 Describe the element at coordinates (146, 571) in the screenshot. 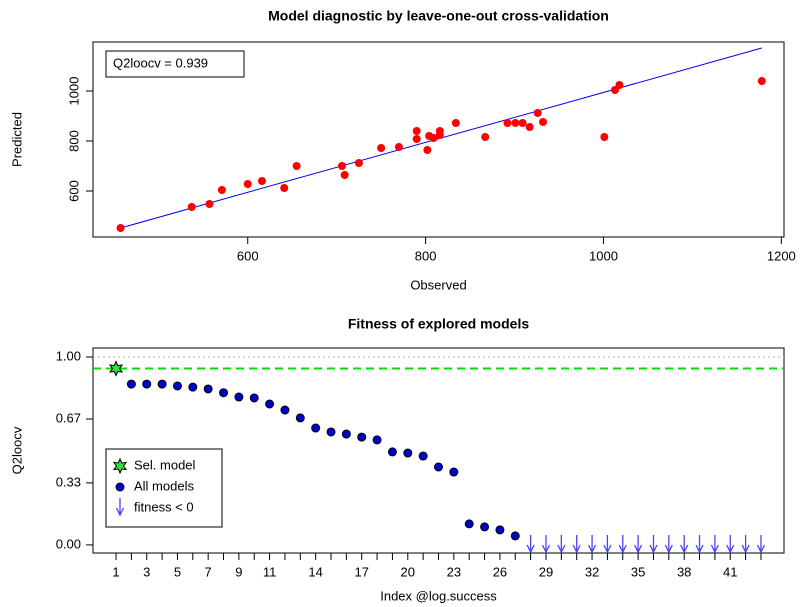

I see `x-tick-label: 3` at that location.